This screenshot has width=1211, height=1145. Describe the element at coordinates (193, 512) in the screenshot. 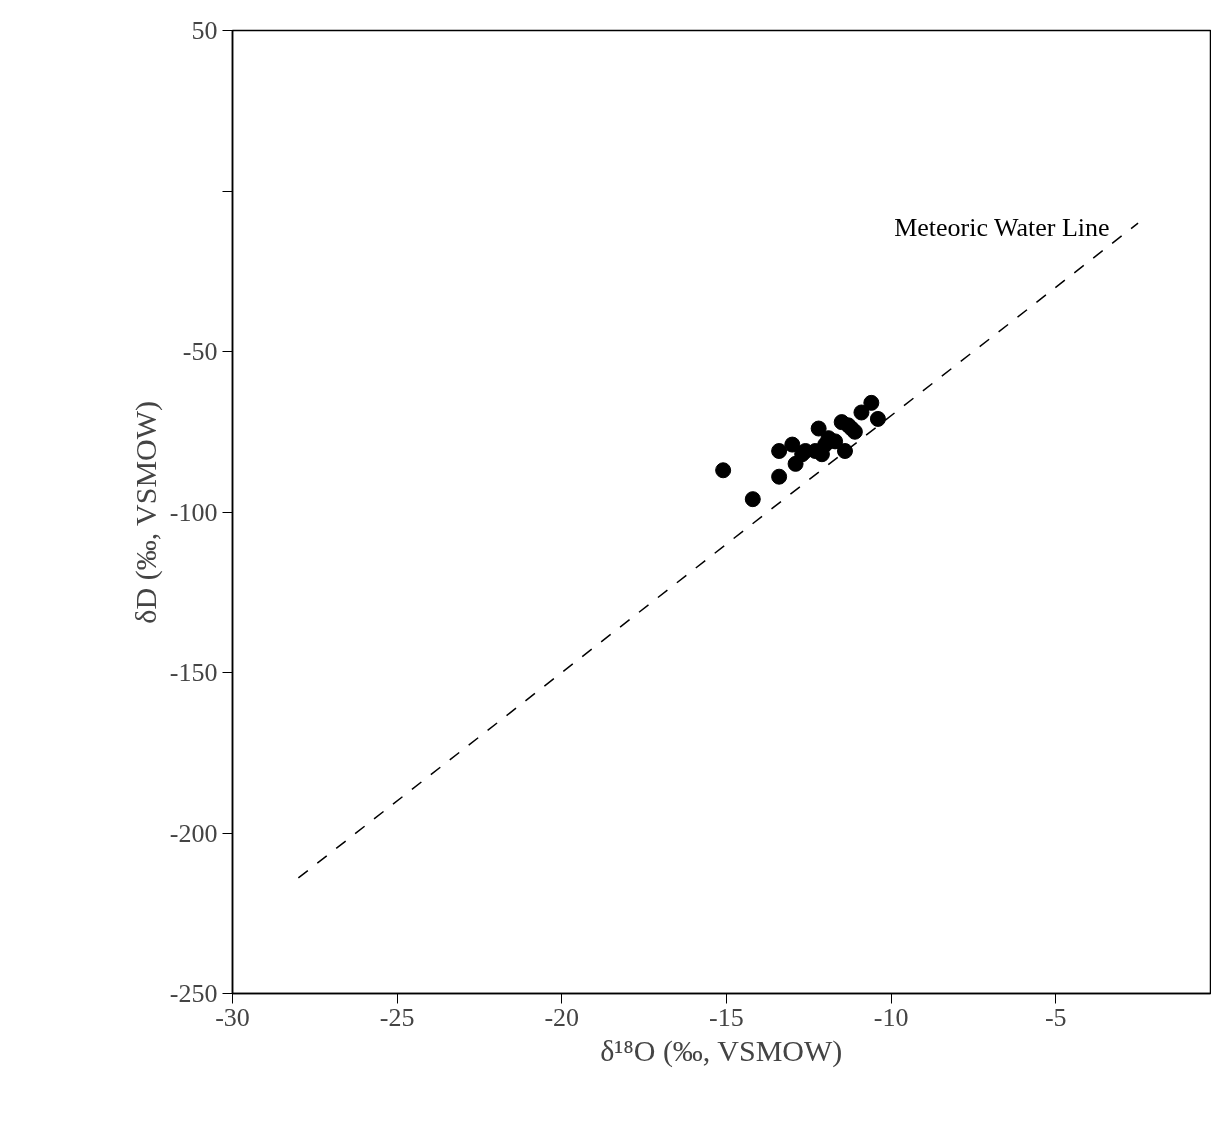

I see `y-tick-label: -100` at that location.